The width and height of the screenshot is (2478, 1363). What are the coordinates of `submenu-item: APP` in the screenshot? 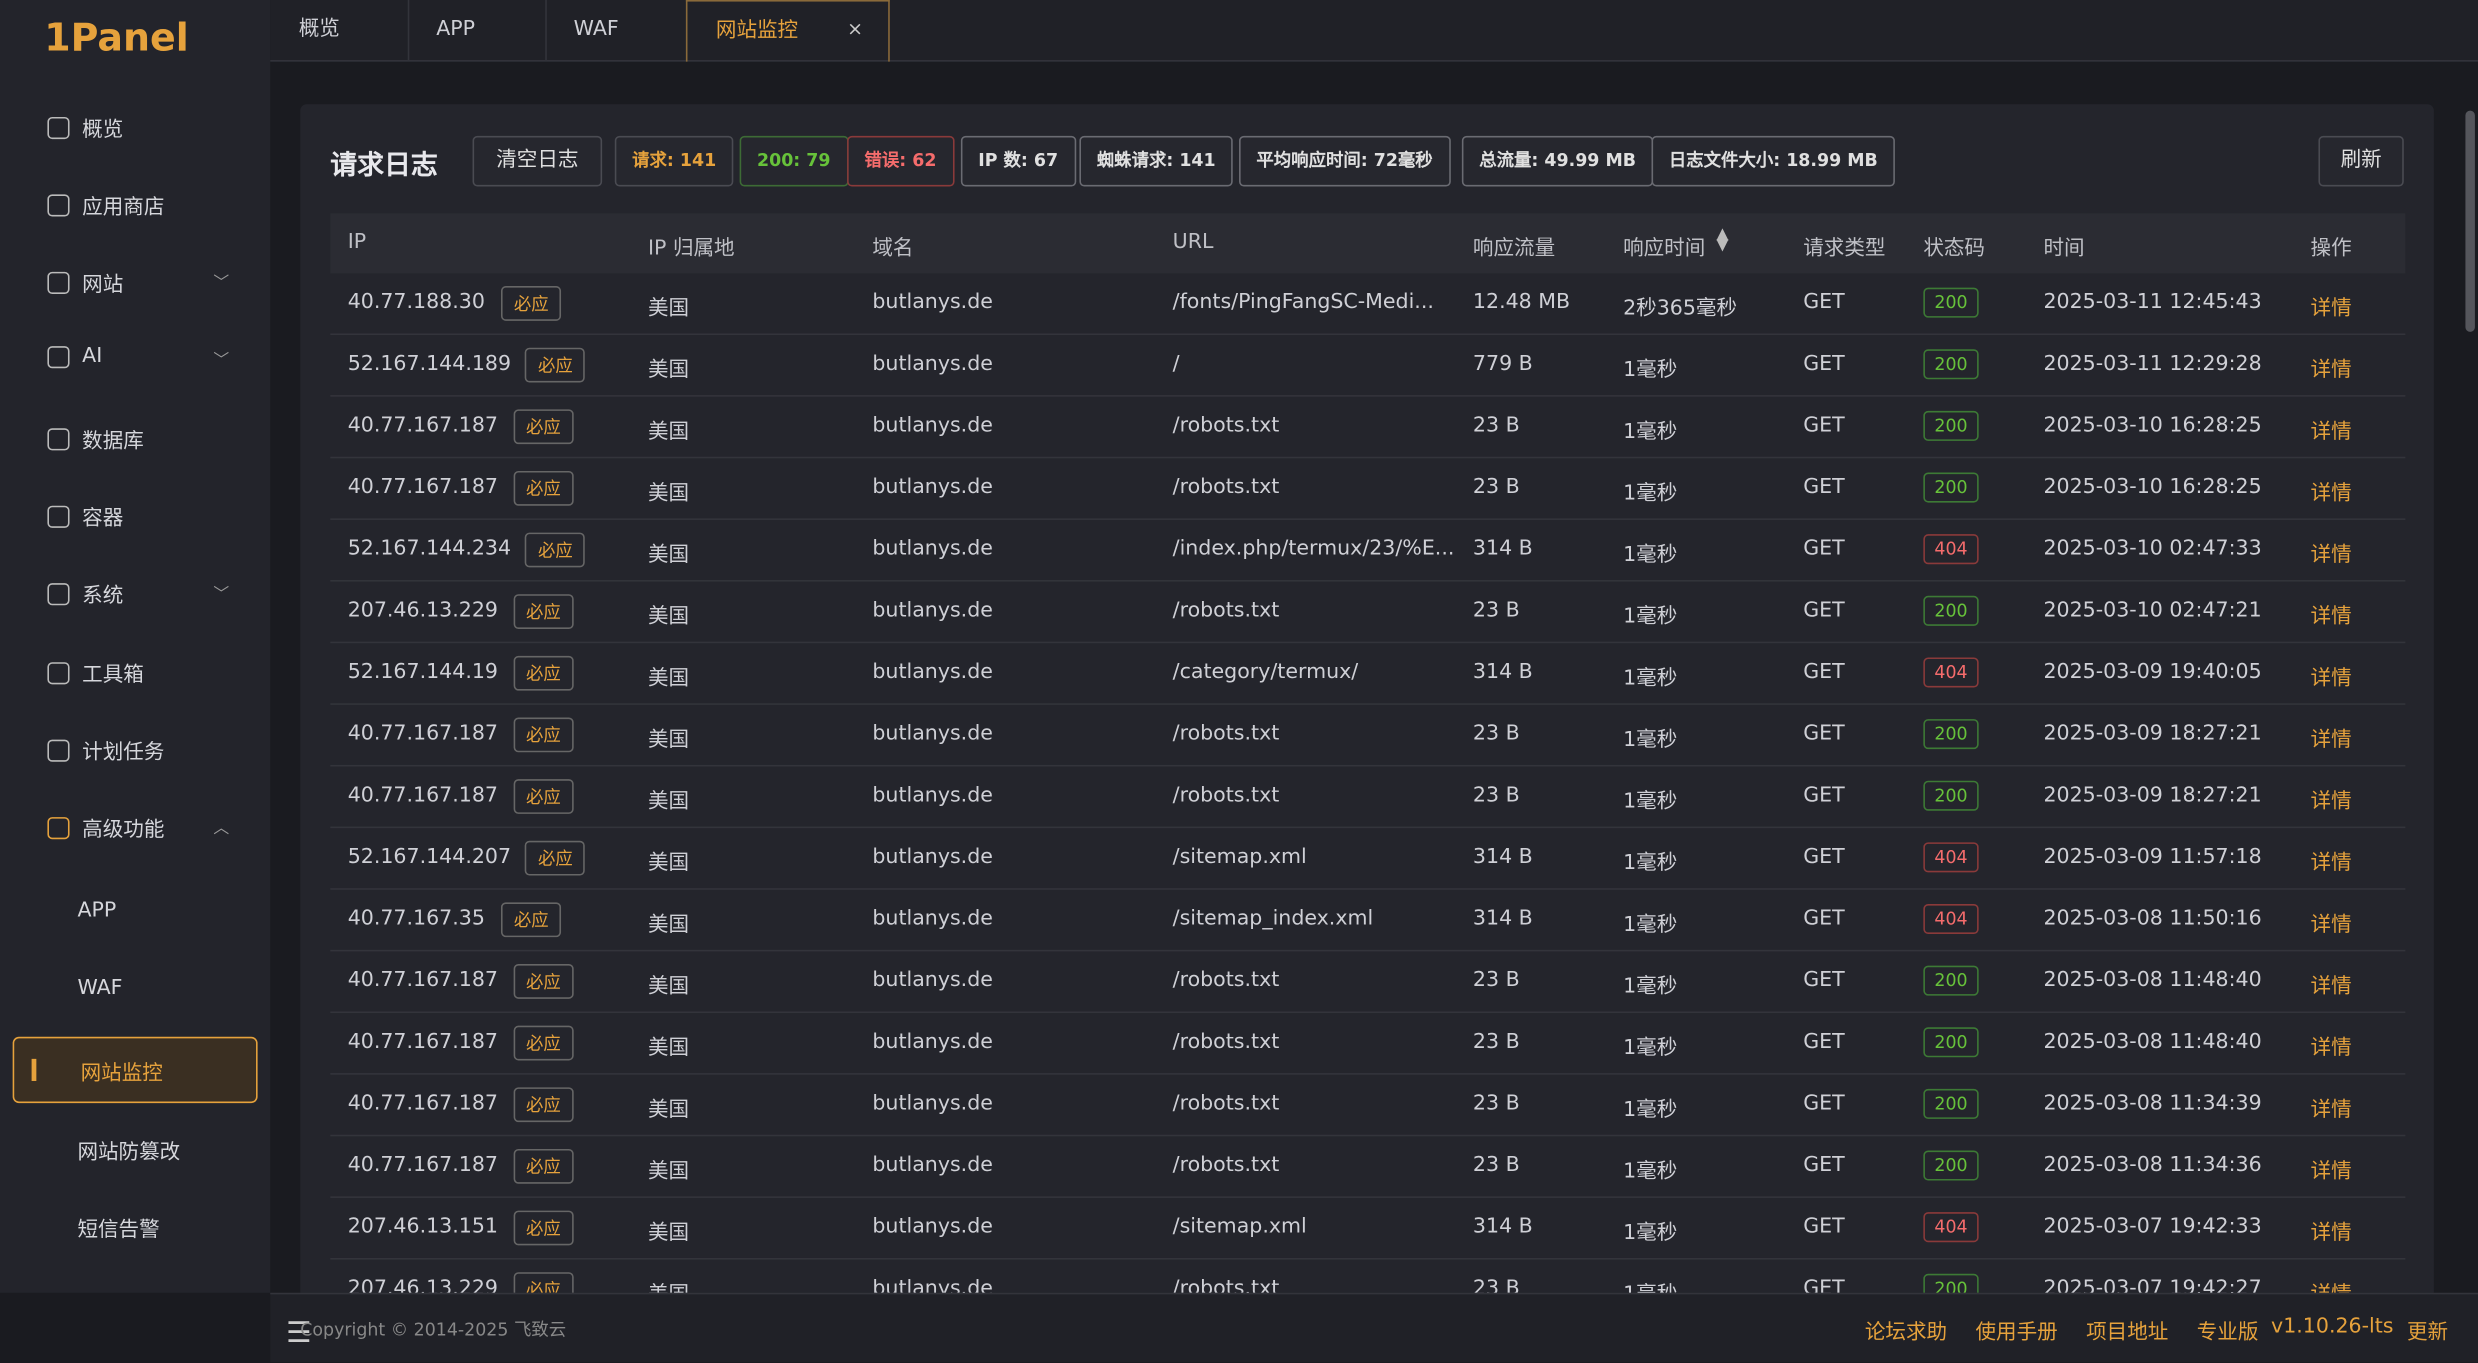 It's located at (97, 911).